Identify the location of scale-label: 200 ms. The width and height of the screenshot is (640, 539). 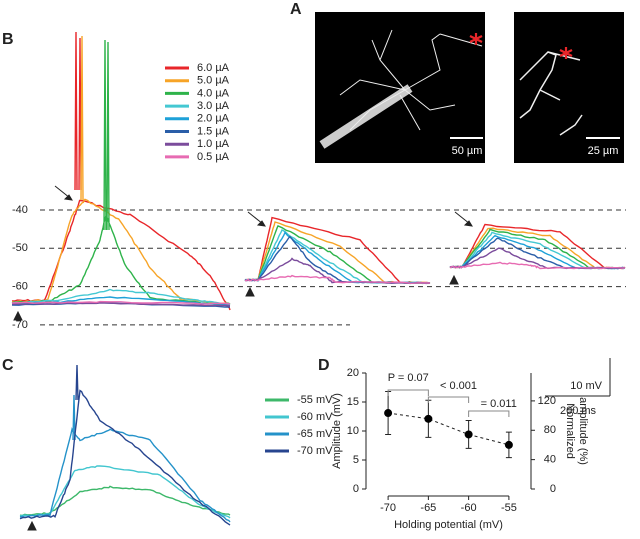
(578, 411).